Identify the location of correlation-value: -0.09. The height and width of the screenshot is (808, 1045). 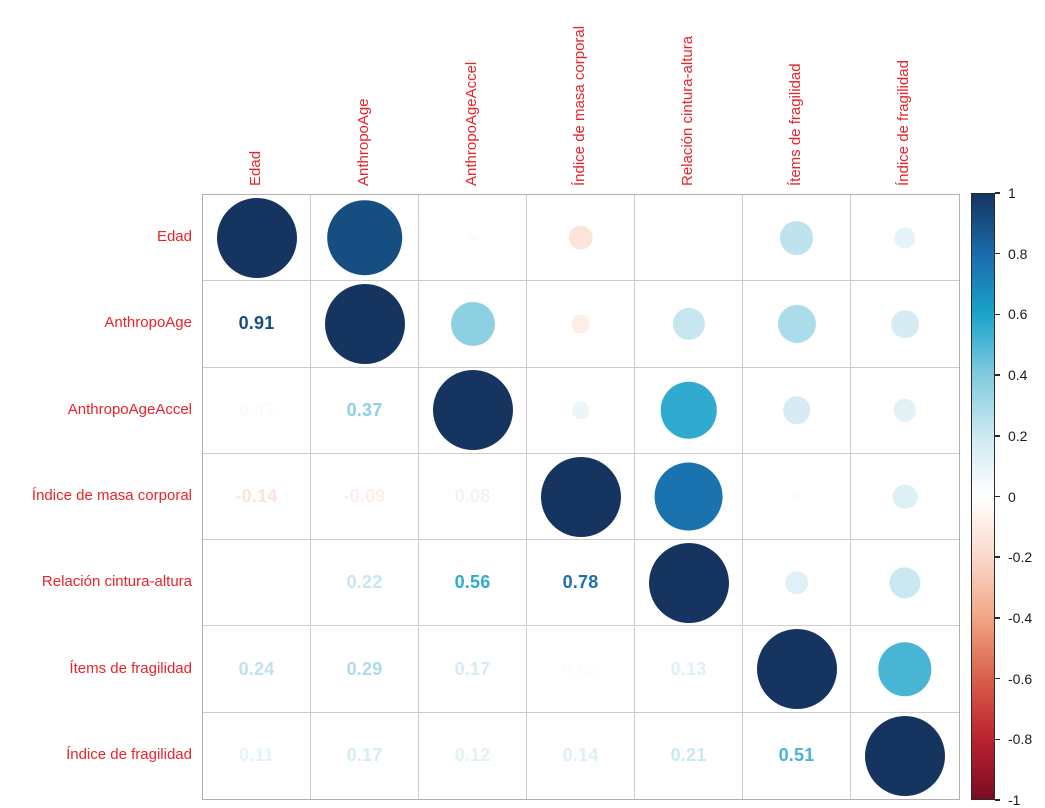
(364, 496).